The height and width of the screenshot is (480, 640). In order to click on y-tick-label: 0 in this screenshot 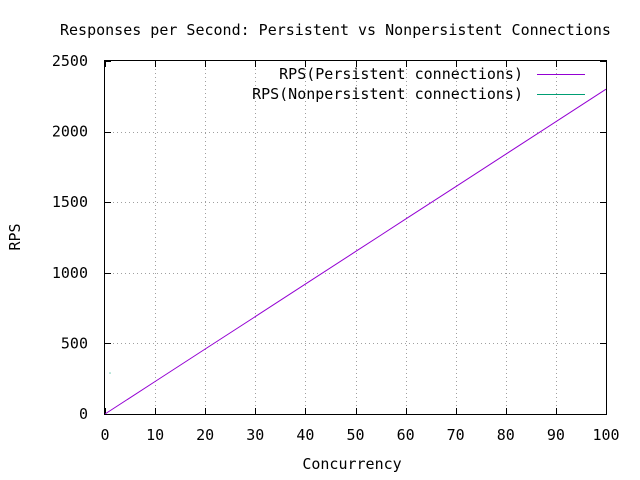, I will do `click(83, 414)`.